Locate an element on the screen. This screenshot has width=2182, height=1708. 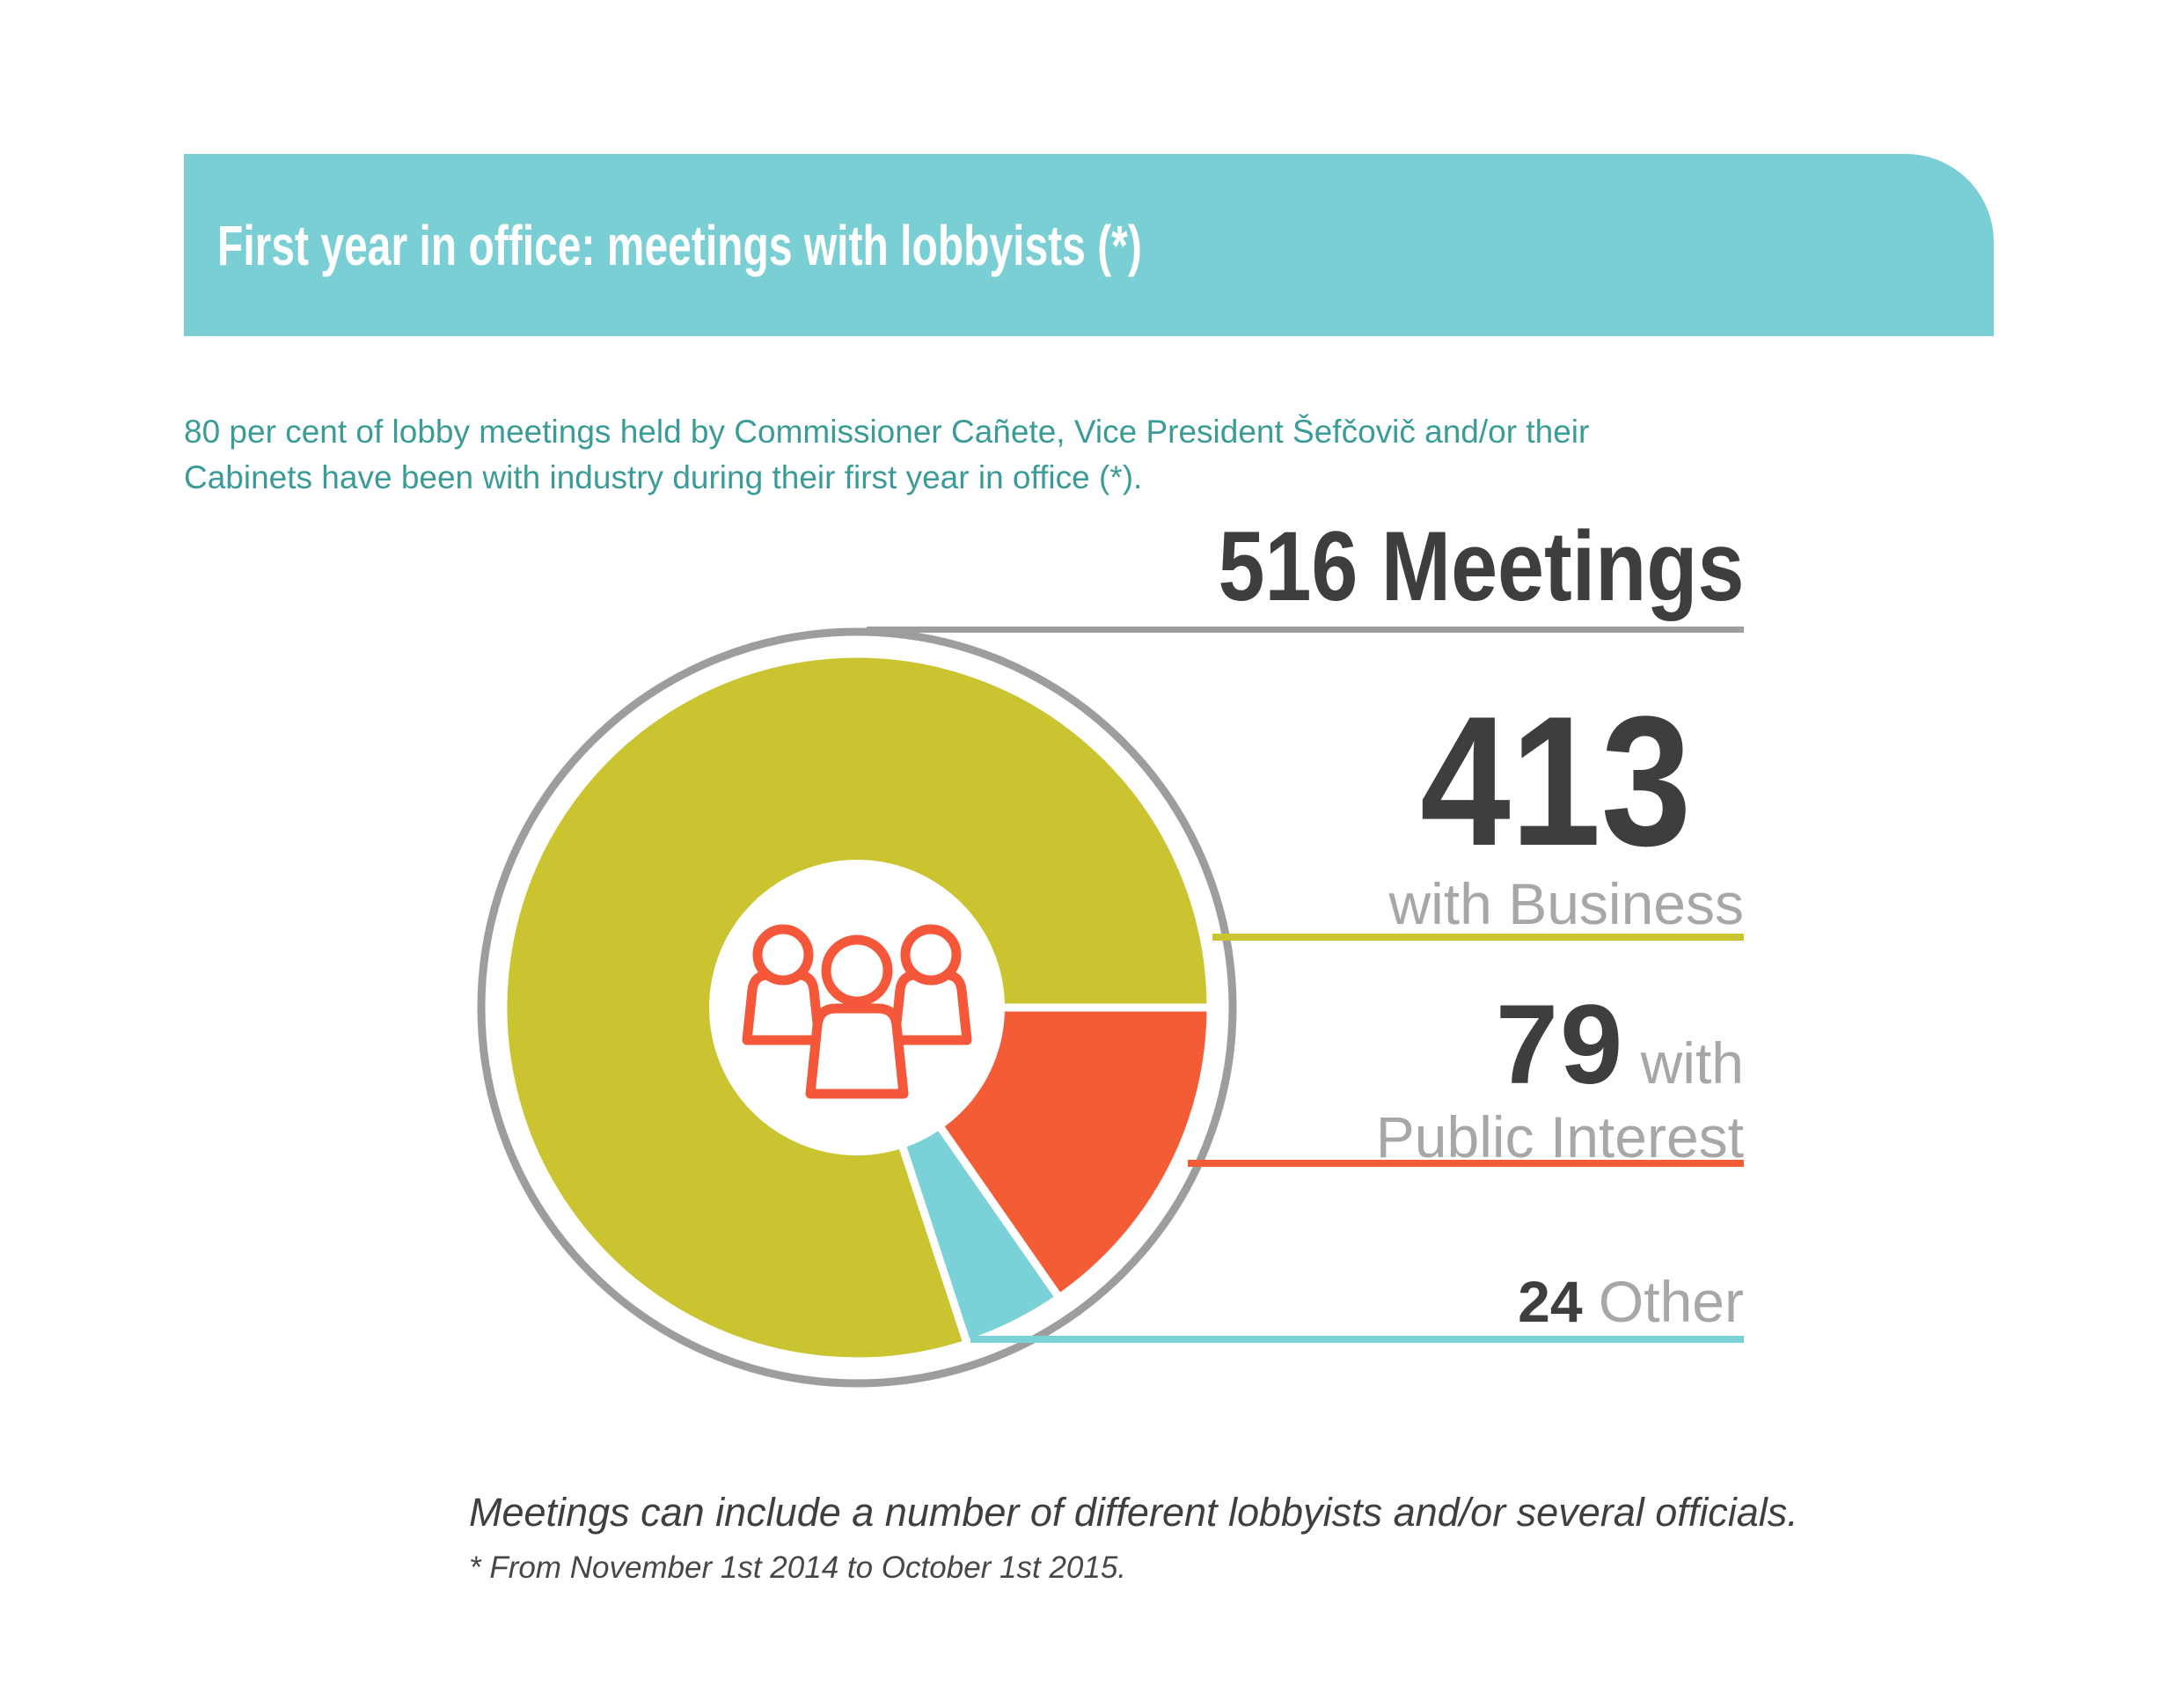
business-count: 413 is located at coordinates (1555, 781).